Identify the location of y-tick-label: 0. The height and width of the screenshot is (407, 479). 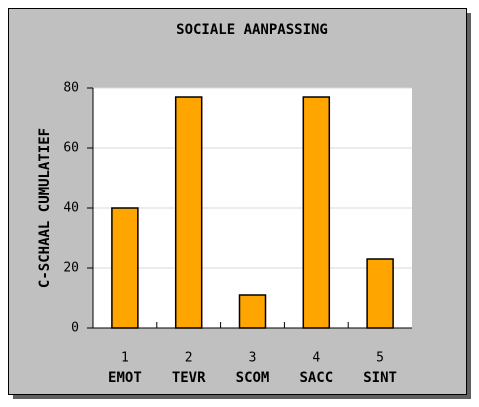
(75, 328).